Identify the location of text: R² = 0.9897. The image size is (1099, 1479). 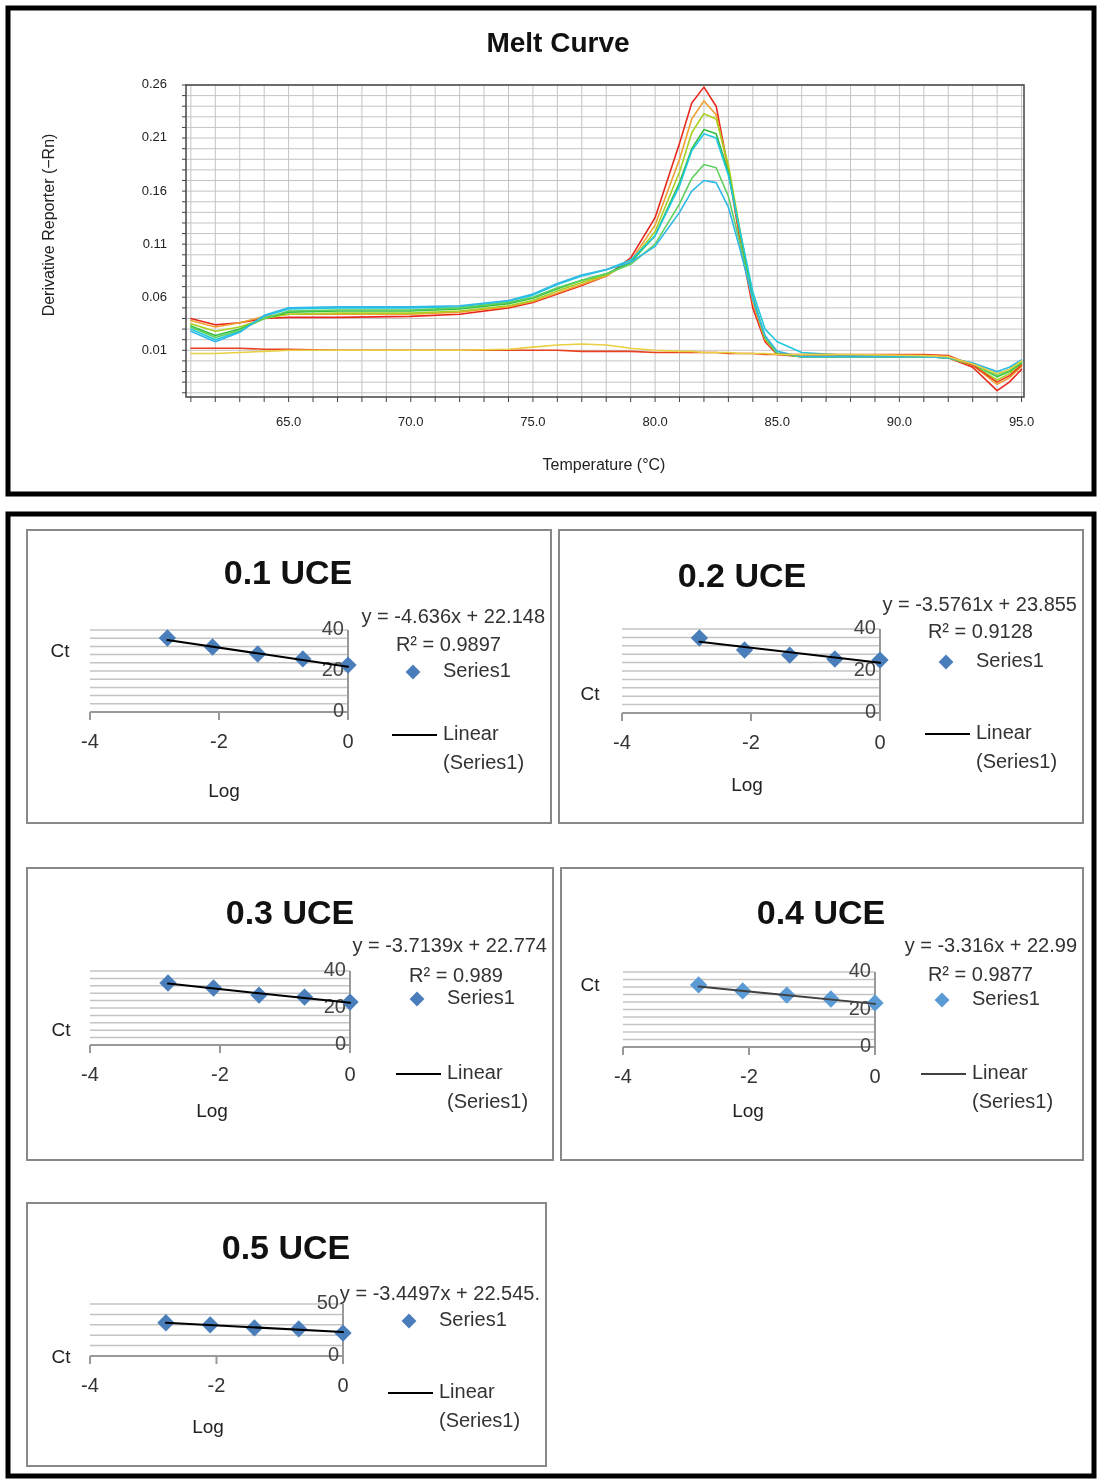
(448, 644).